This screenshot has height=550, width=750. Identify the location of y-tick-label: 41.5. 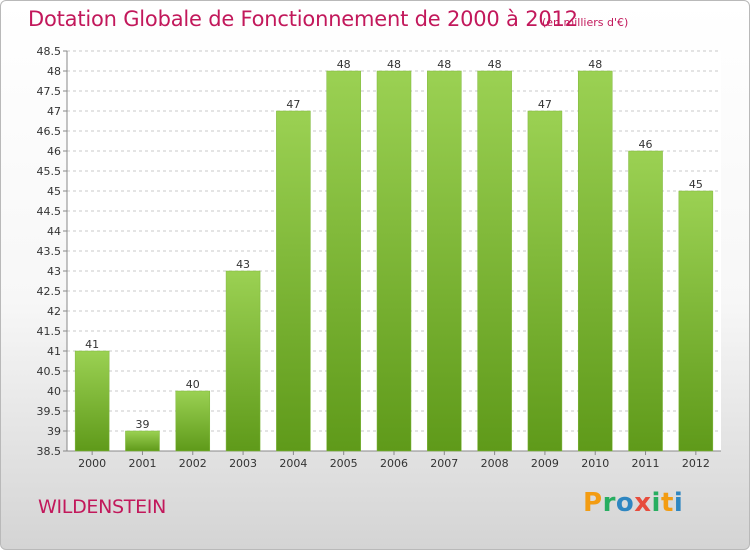
(49, 331).